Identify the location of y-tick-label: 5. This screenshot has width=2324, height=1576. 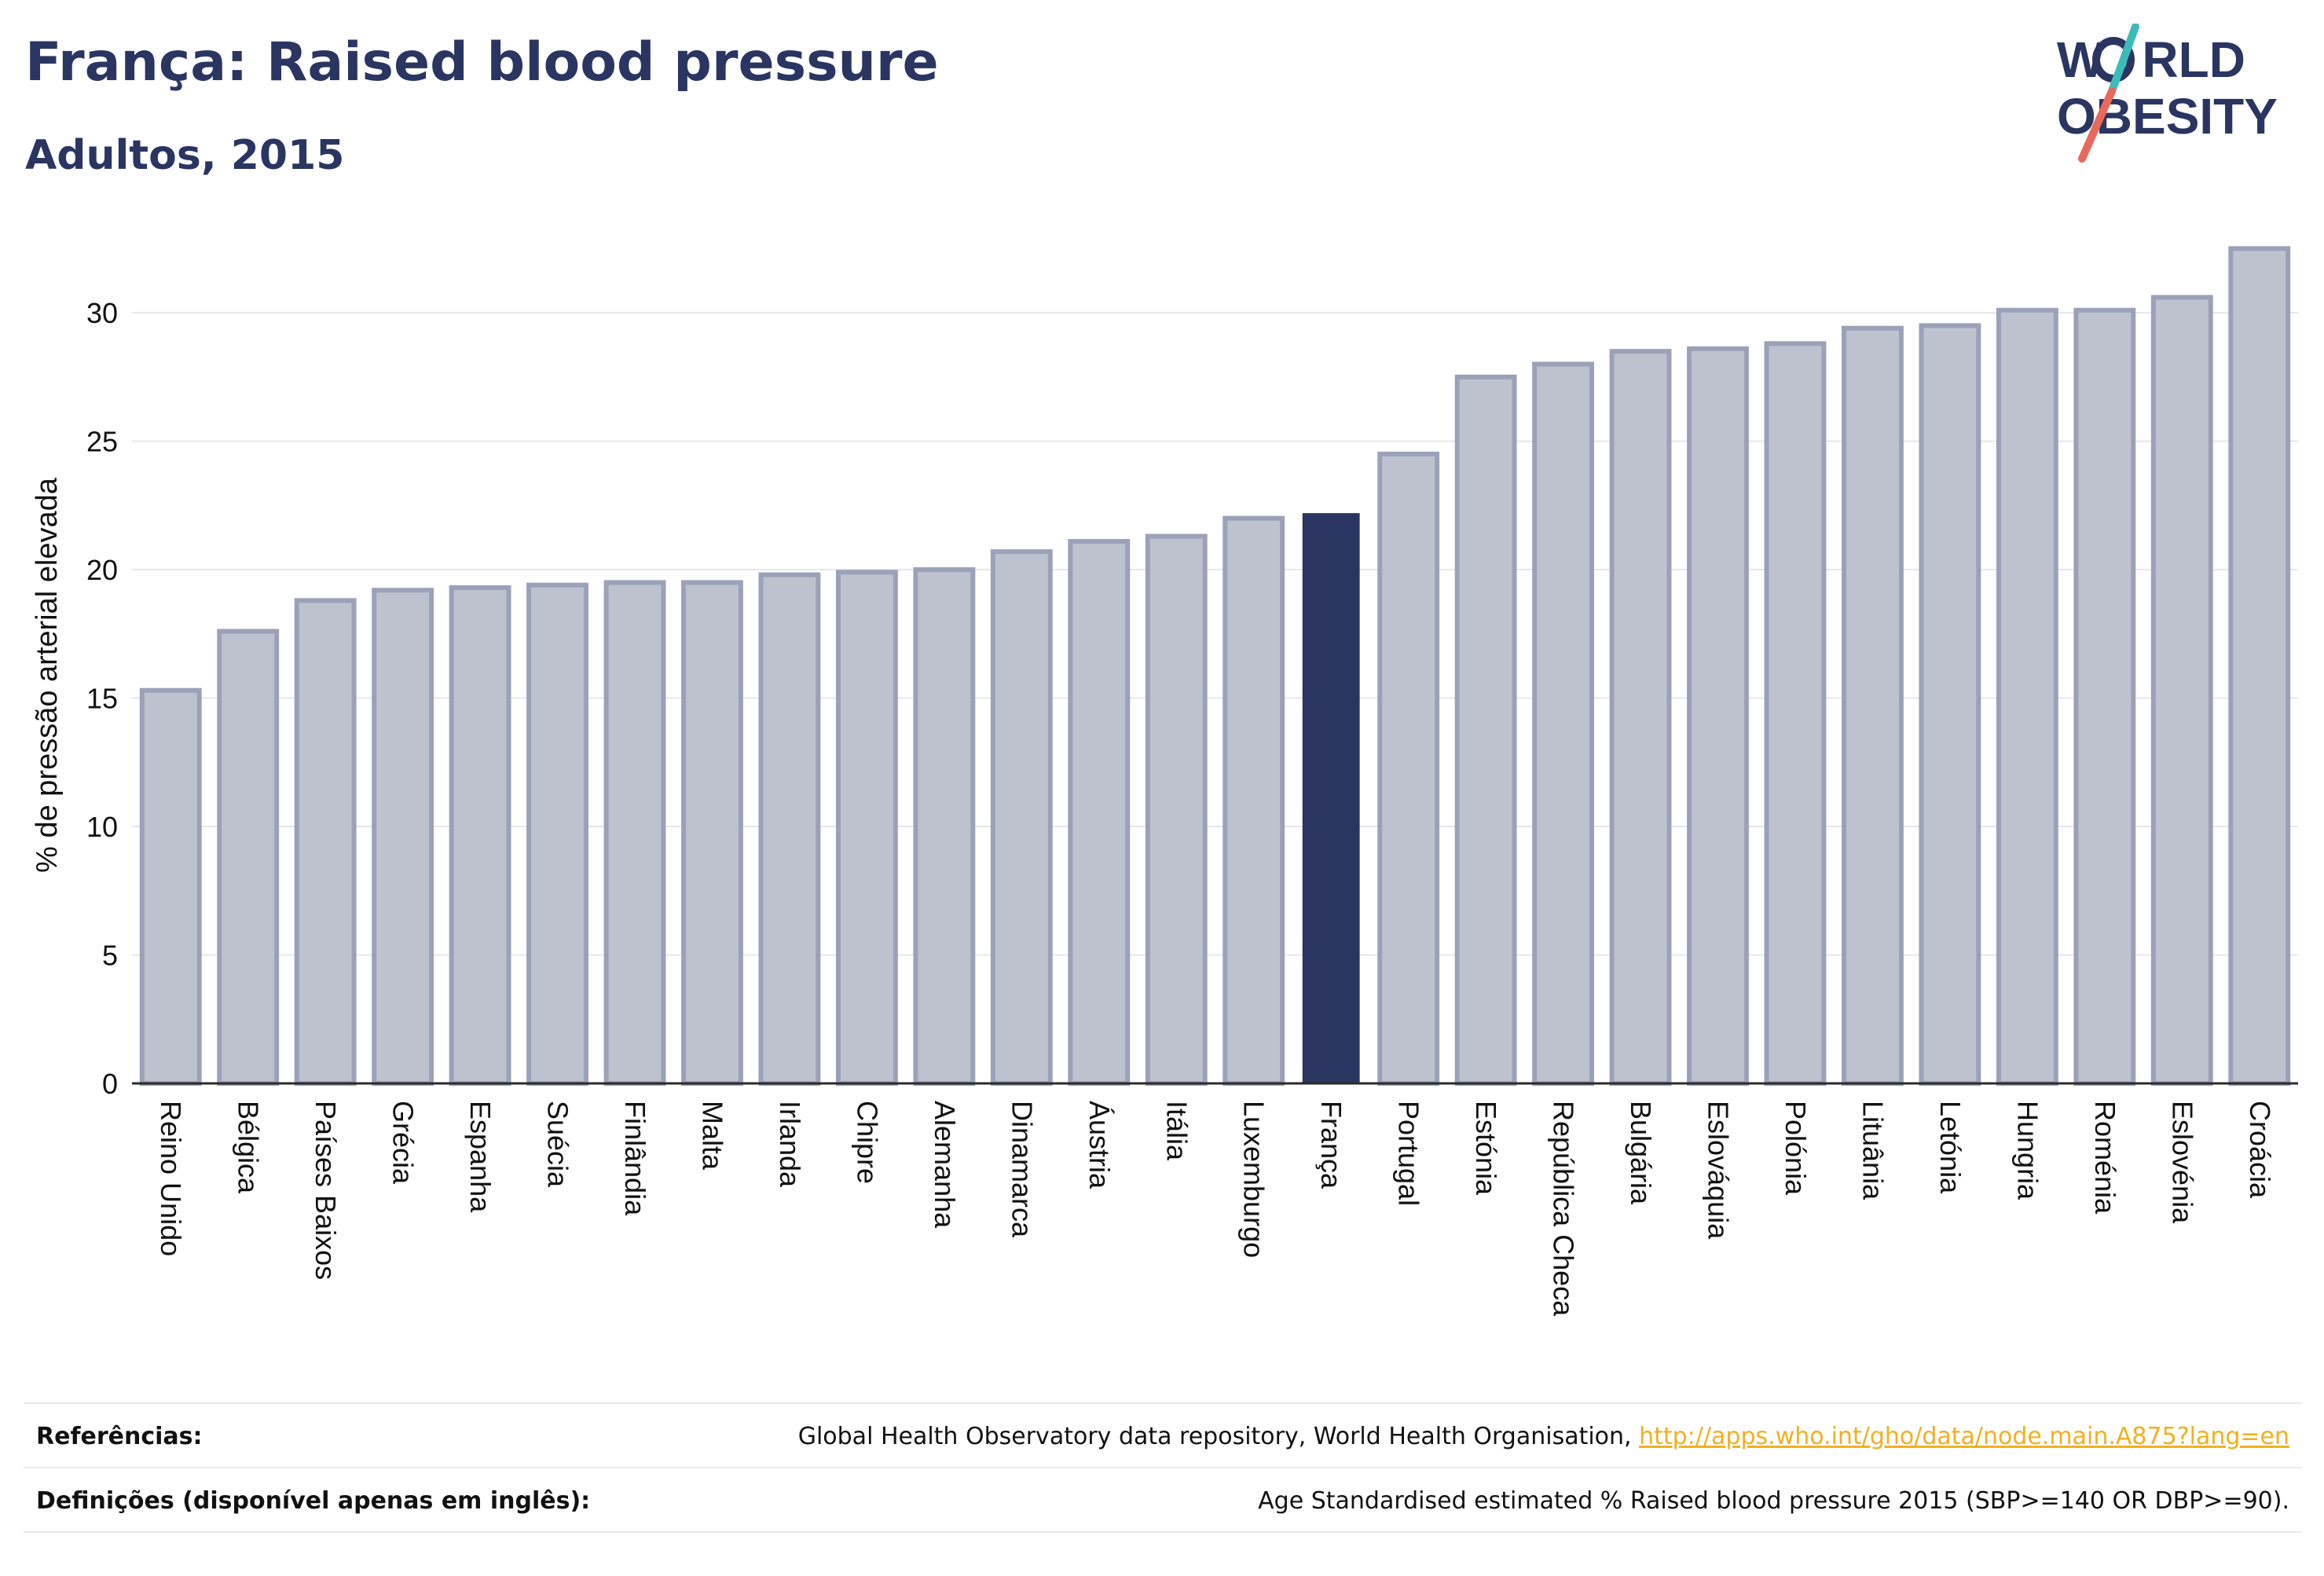
(110, 956).